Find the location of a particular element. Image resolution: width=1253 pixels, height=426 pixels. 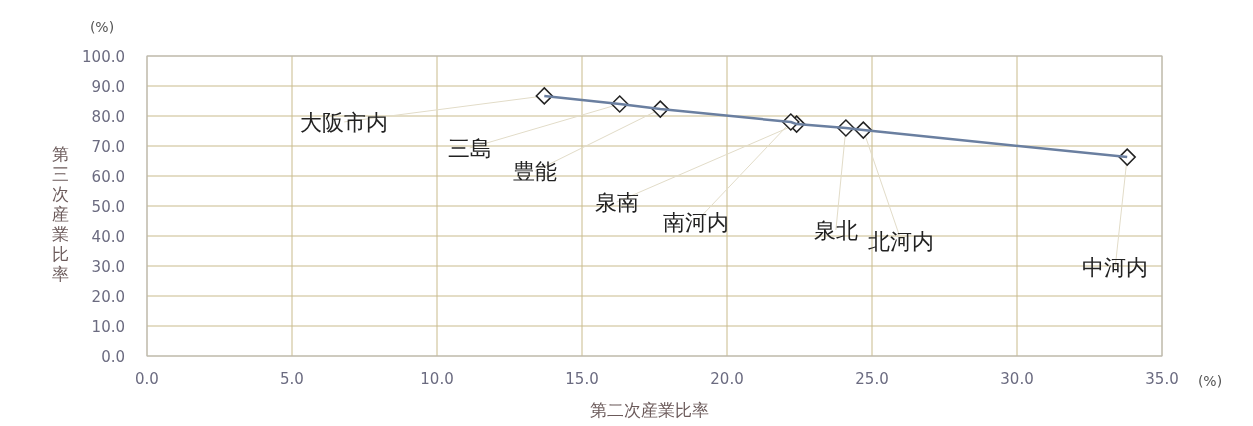

y-axis-title: 第三次産業比率 is located at coordinates (60, 214).